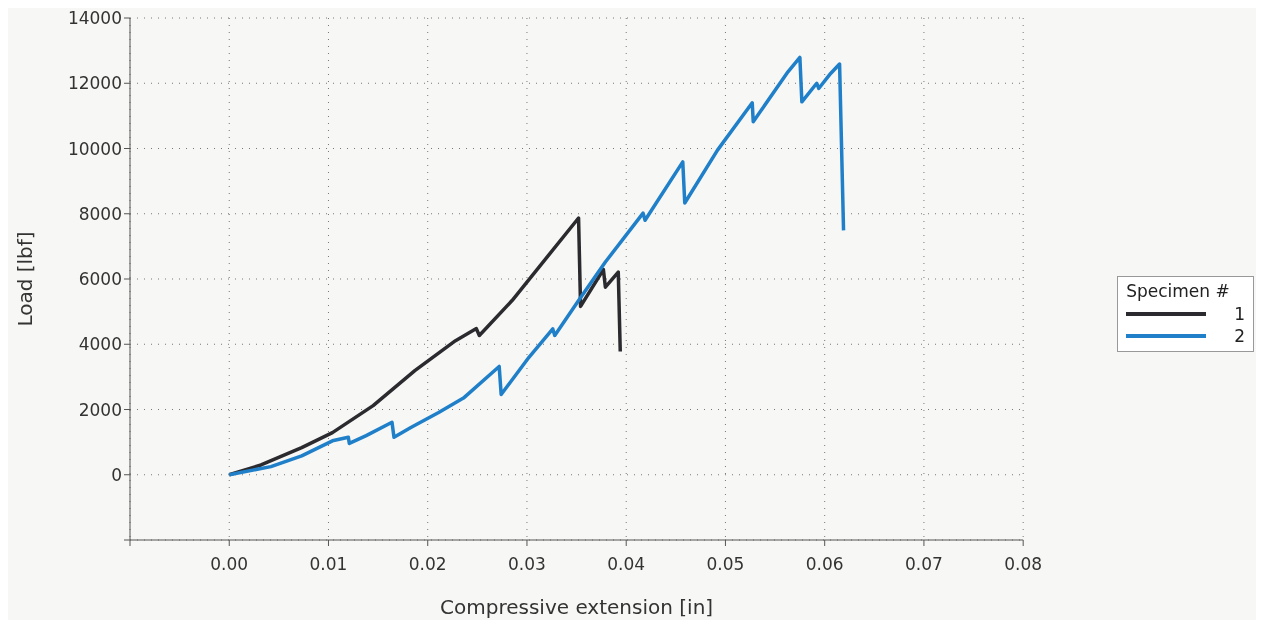 The width and height of the screenshot is (1264, 628). Describe the element at coordinates (527, 564) in the screenshot. I see `x-tick-label: 0.03` at that location.